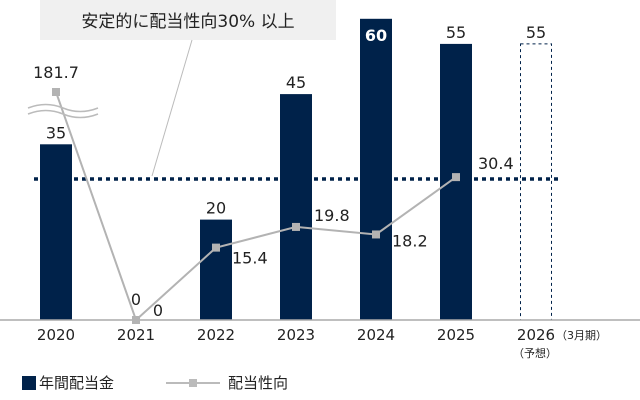  I want to click on annotation-text: 安定的に配当性向30% 以上, so click(187, 22).